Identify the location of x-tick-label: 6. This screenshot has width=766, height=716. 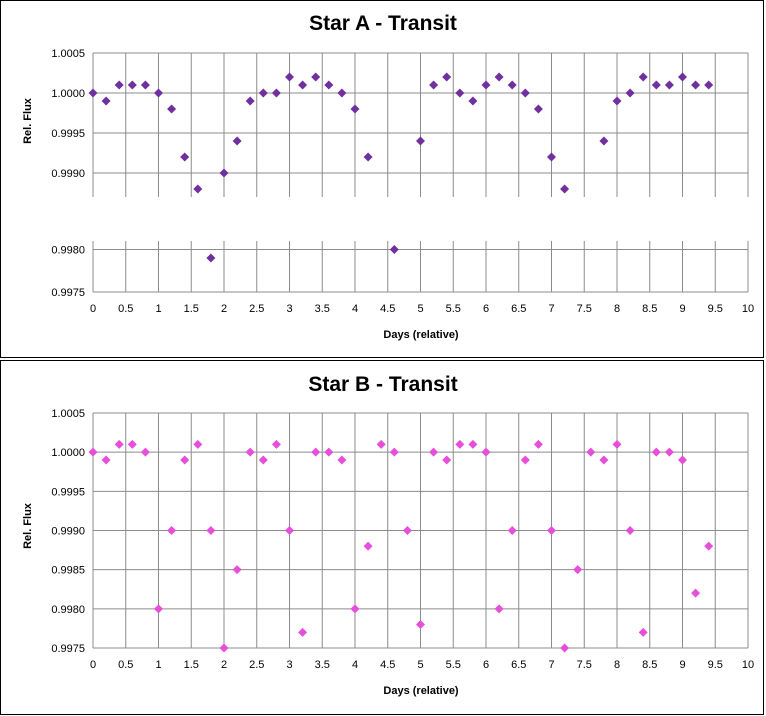
(486, 665).